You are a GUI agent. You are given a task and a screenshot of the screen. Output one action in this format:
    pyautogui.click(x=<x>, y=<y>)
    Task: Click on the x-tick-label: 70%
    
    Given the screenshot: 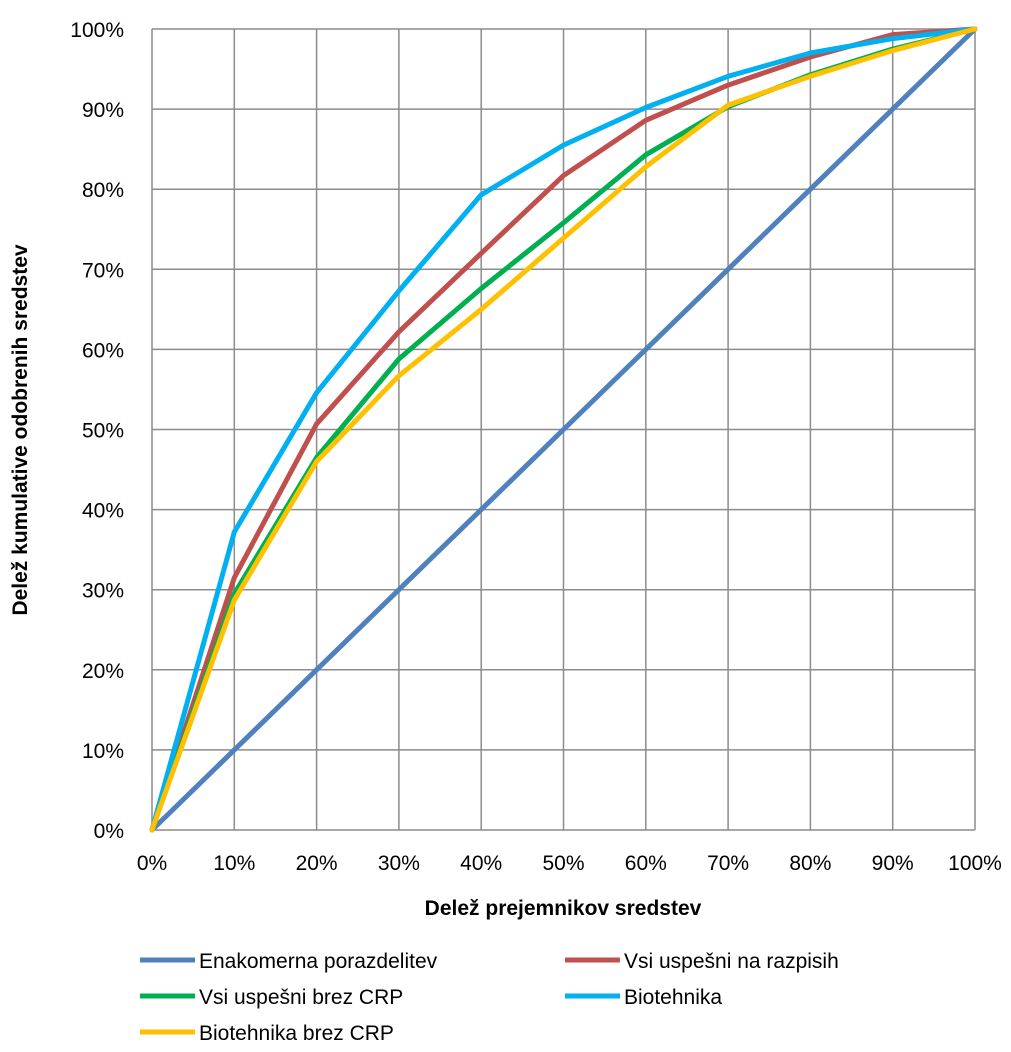 What is the action you would take?
    pyautogui.click(x=728, y=863)
    